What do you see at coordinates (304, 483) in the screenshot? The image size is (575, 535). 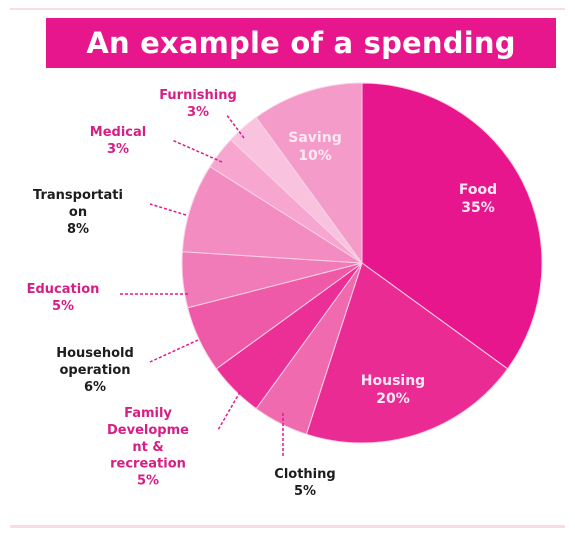 I see `slice-label-clothing: Clothing 5%` at bounding box center [304, 483].